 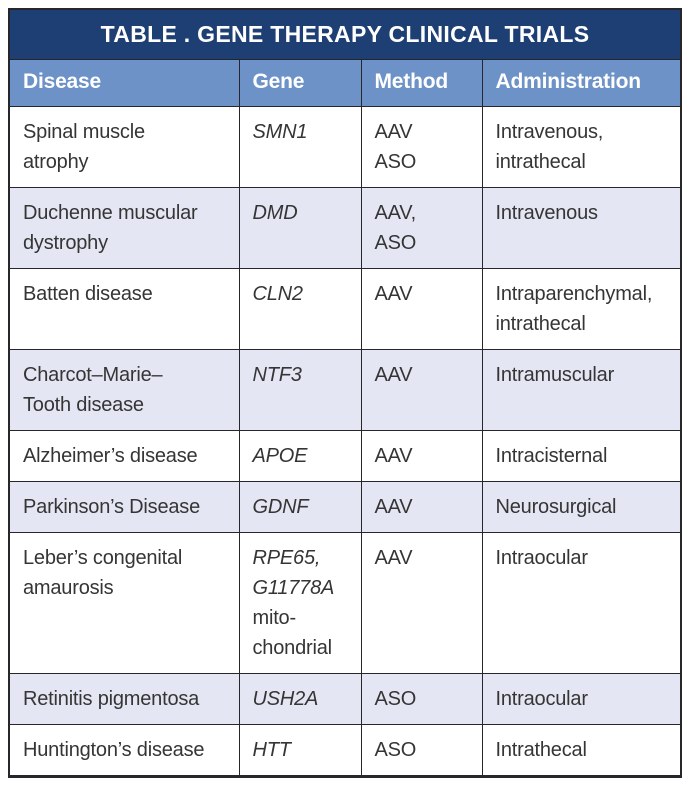 What do you see at coordinates (421, 82) in the screenshot?
I see `column-header-method: Method` at bounding box center [421, 82].